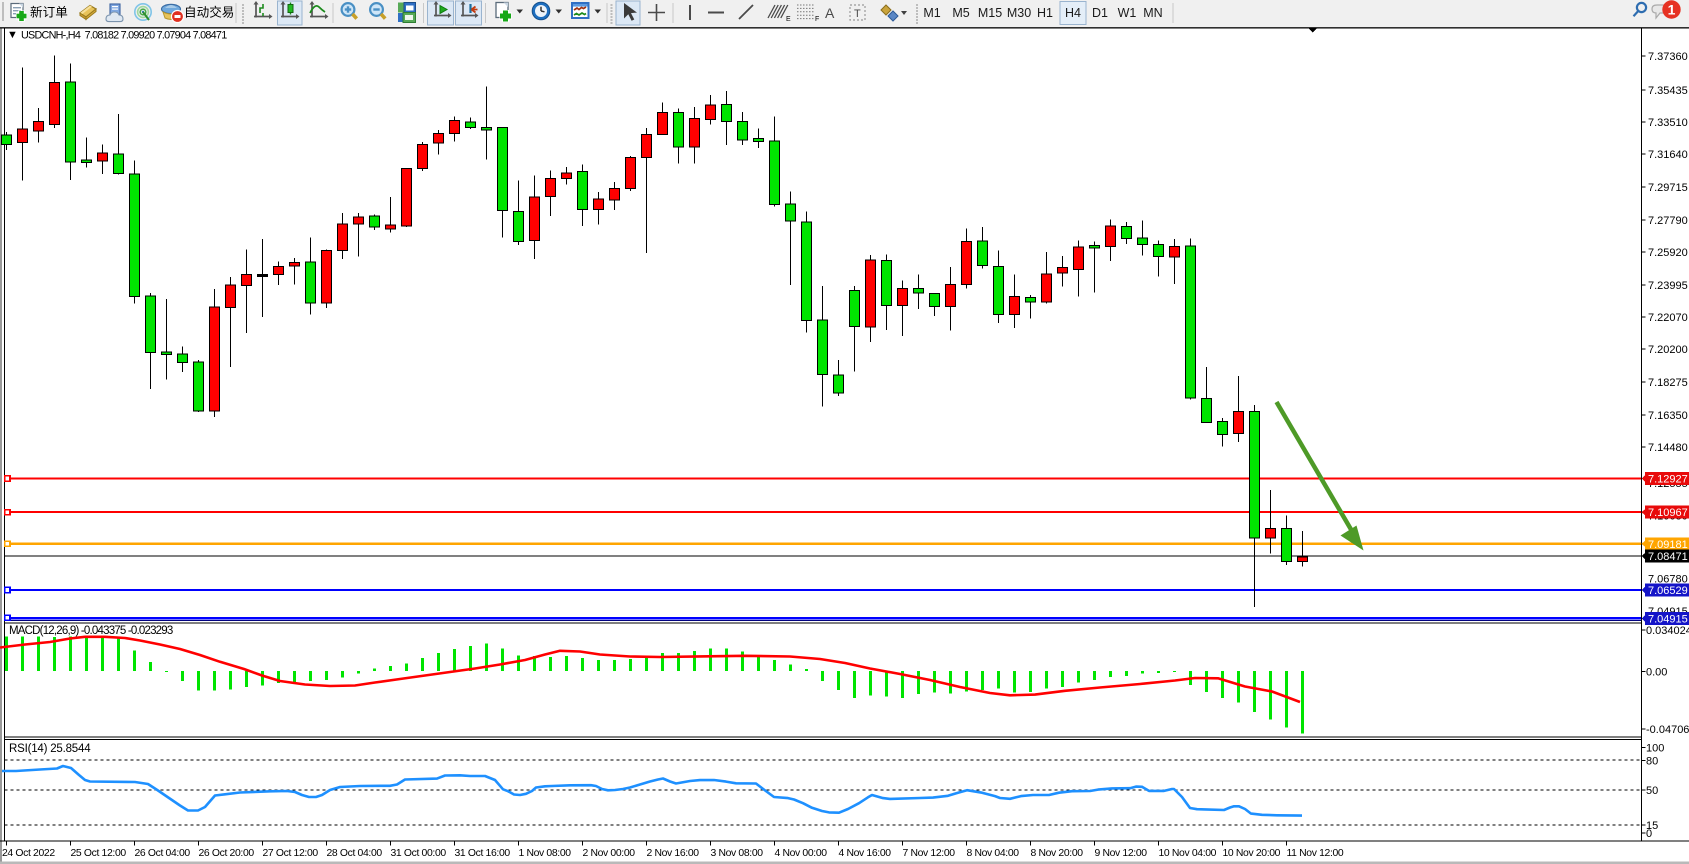 This screenshot has width=1689, height=864. What do you see at coordinates (355, 853) in the screenshot?
I see `svg-text: 28 Oct 04:00` at bounding box center [355, 853].